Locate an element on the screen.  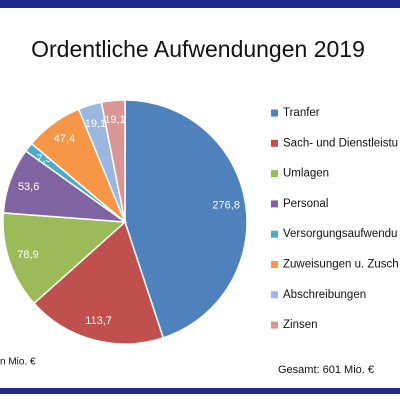
data-label: 78,9 is located at coordinates (27, 255).